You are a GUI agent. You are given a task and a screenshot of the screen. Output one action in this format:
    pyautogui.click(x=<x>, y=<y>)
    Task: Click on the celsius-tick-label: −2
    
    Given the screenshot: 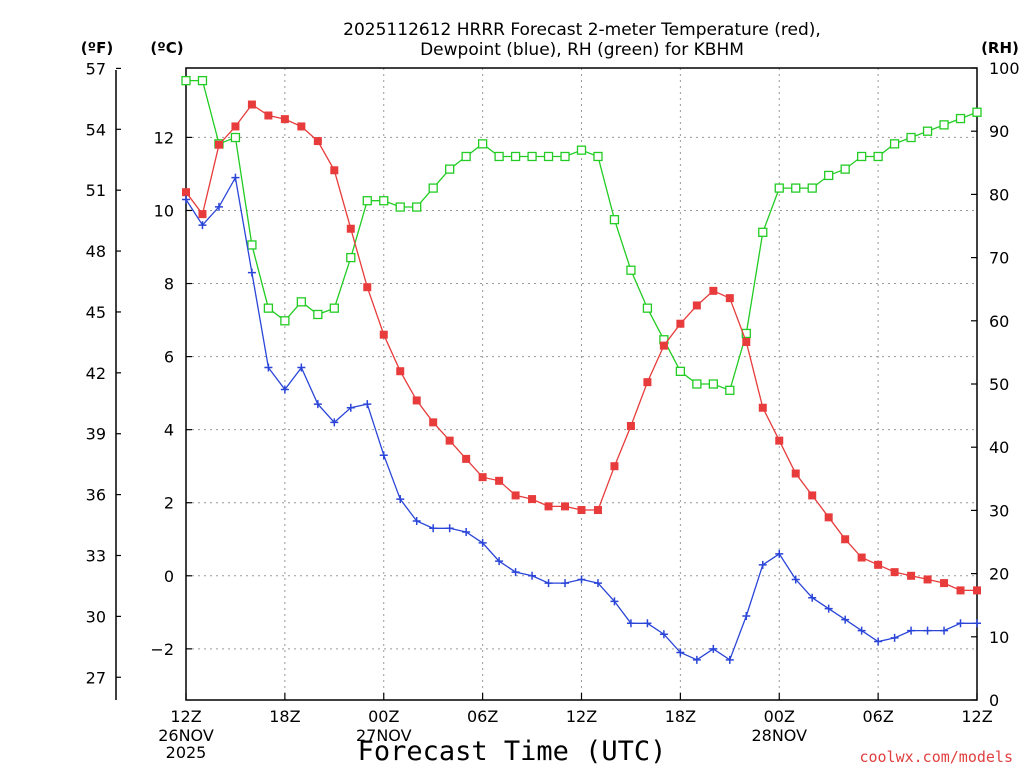 What is the action you would take?
    pyautogui.click(x=162, y=649)
    